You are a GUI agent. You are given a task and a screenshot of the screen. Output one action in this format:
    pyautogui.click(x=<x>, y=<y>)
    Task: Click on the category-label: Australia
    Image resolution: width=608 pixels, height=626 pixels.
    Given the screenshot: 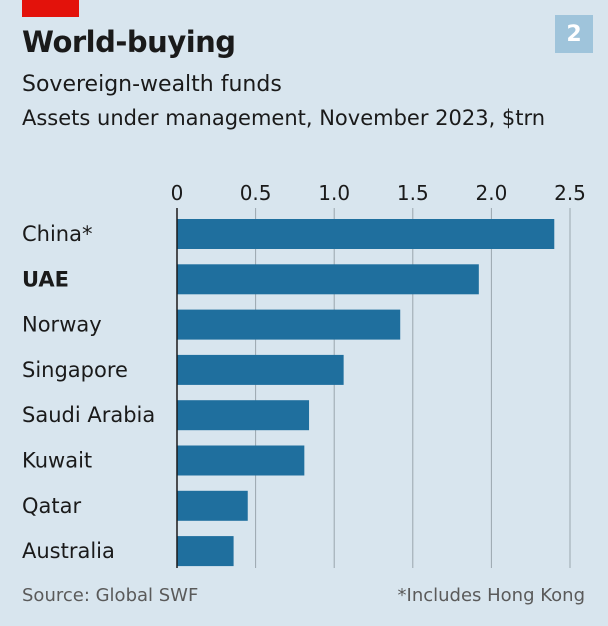 What is the action you would take?
    pyautogui.click(x=68, y=551)
    